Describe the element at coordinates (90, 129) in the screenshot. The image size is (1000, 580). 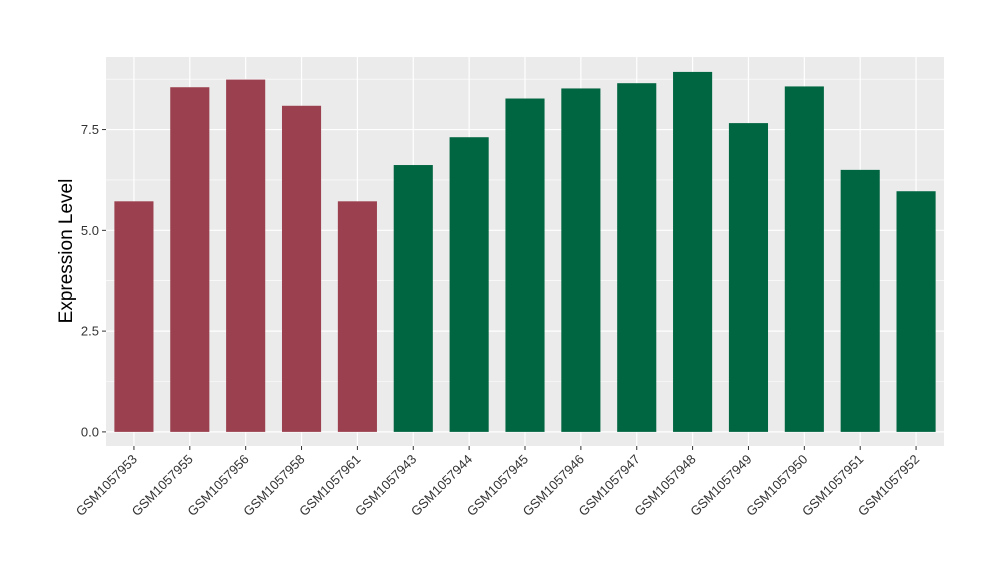
I see `y-tick-label: 7.5` at that location.